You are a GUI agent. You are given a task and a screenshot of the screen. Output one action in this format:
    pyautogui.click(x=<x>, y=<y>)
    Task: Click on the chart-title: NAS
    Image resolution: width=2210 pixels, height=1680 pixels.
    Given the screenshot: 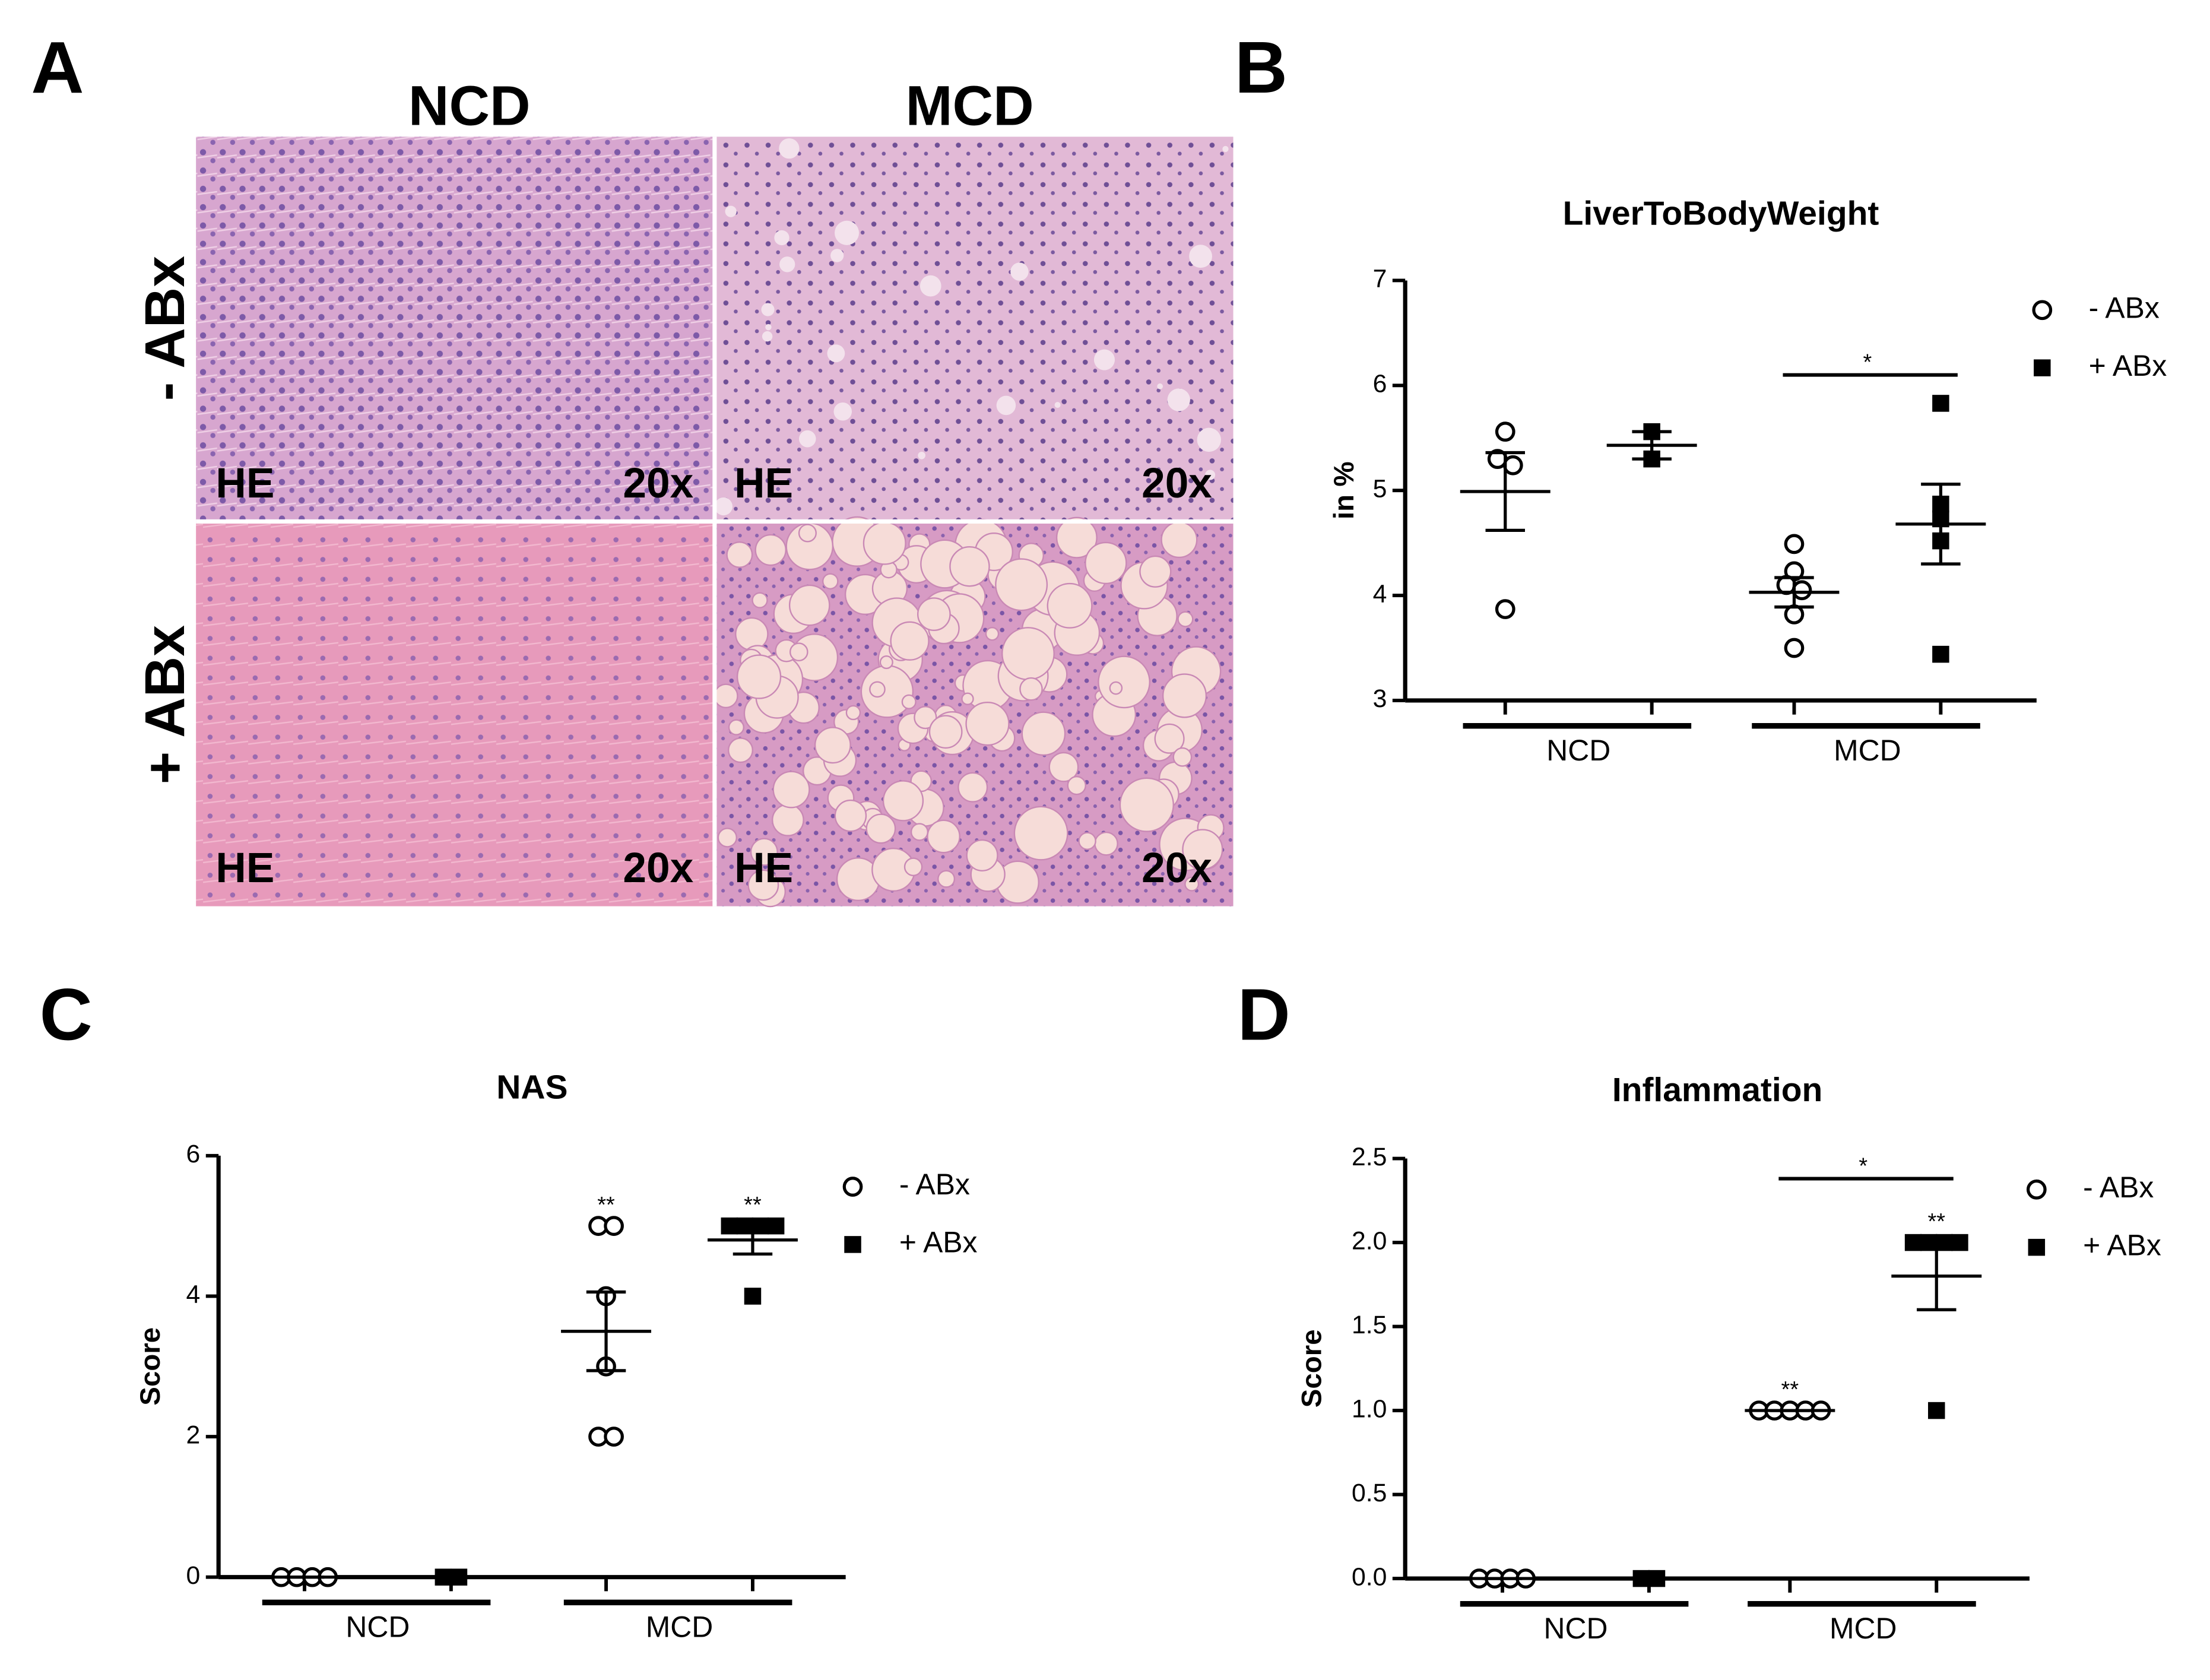 What is the action you would take?
    pyautogui.click(x=531, y=1087)
    